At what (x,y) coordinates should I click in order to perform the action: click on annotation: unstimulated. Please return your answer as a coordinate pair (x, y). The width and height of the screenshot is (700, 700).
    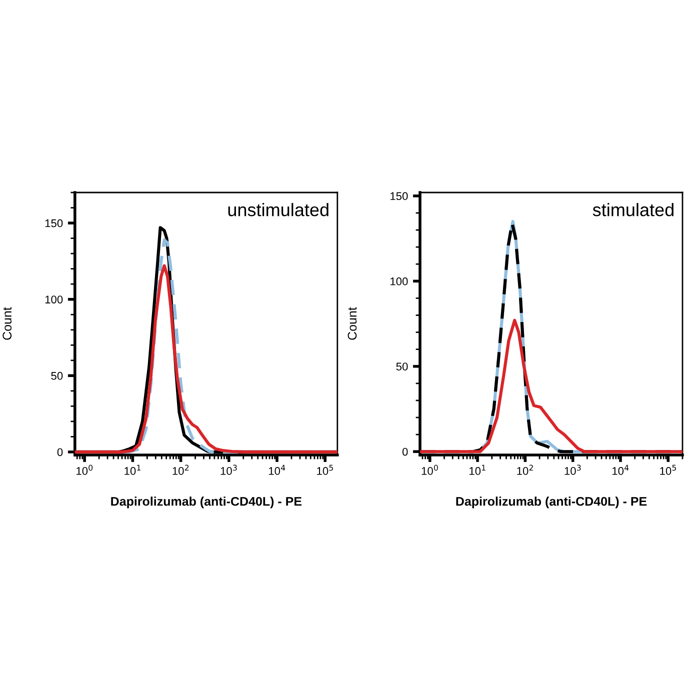
    Looking at the image, I should click on (278, 209).